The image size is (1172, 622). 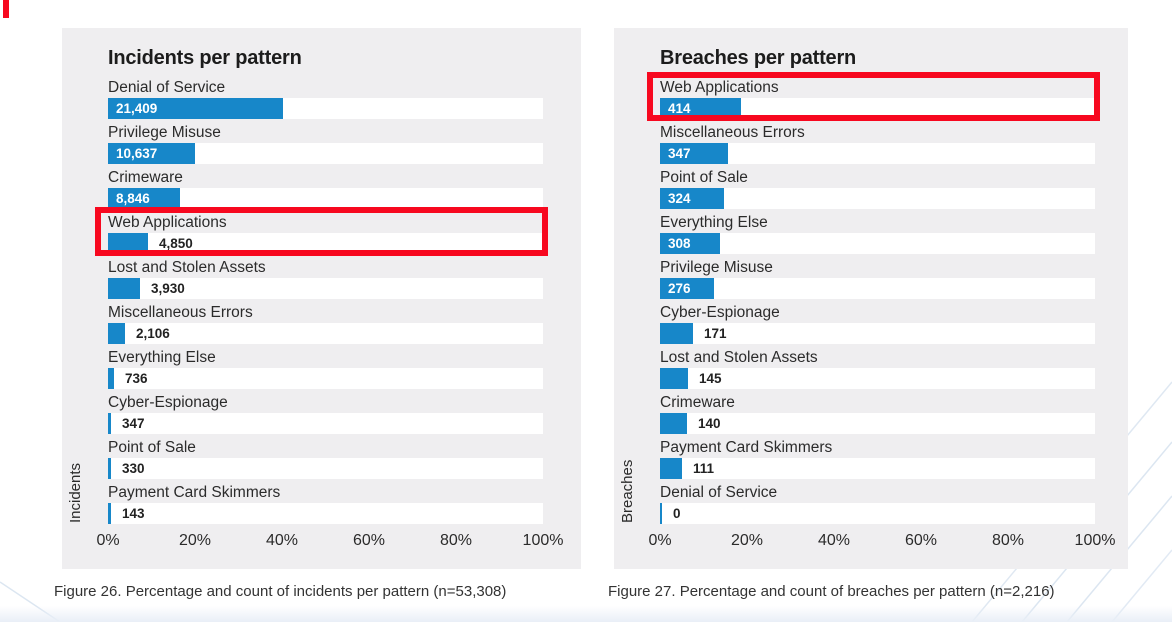 What do you see at coordinates (167, 222) in the screenshot?
I see `category-label: Web Applications` at bounding box center [167, 222].